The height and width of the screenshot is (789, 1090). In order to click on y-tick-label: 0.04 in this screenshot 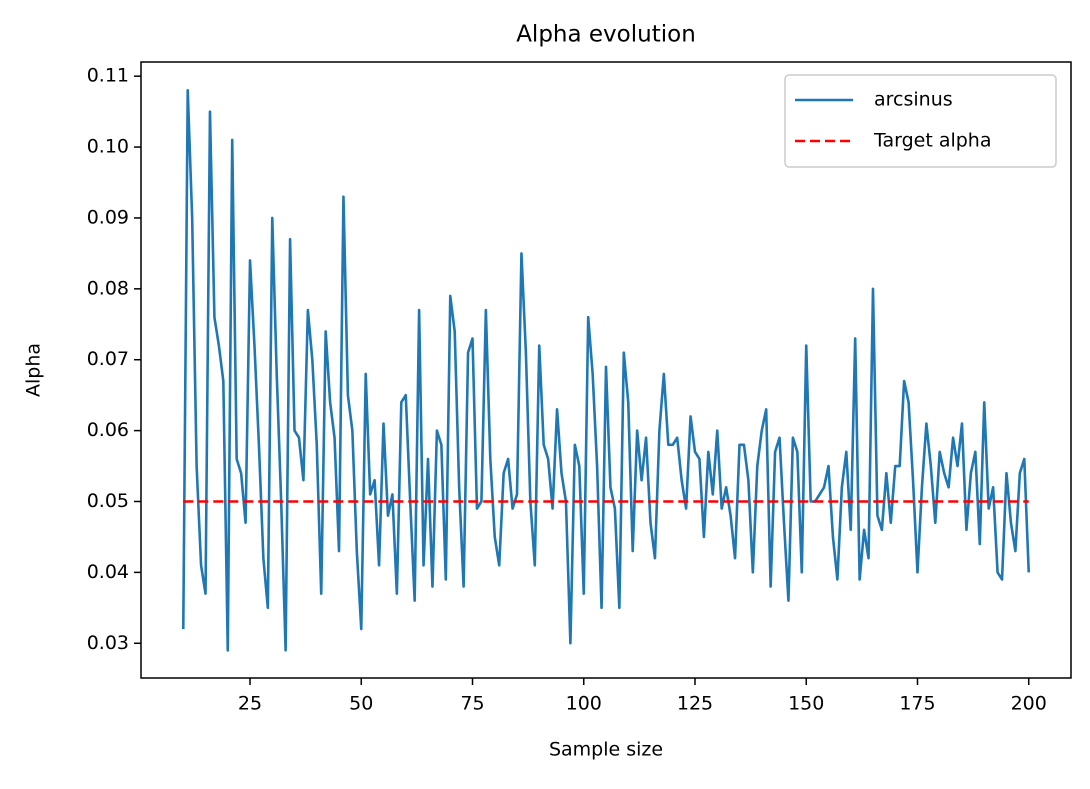, I will do `click(108, 572)`.